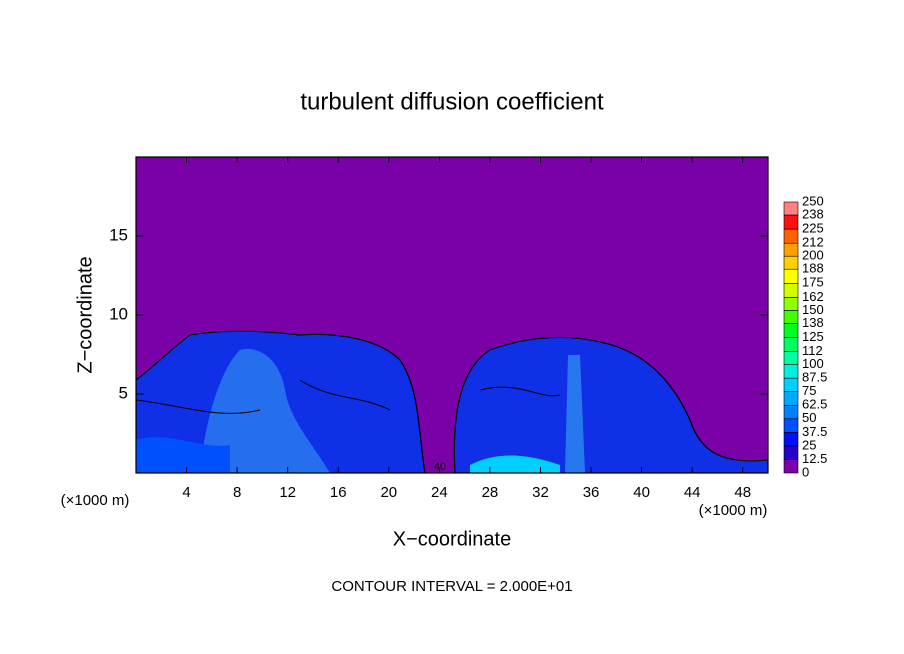 The height and width of the screenshot is (654, 904). Describe the element at coordinates (813, 255) in the screenshot. I see `colorbar-label: 200` at that location.